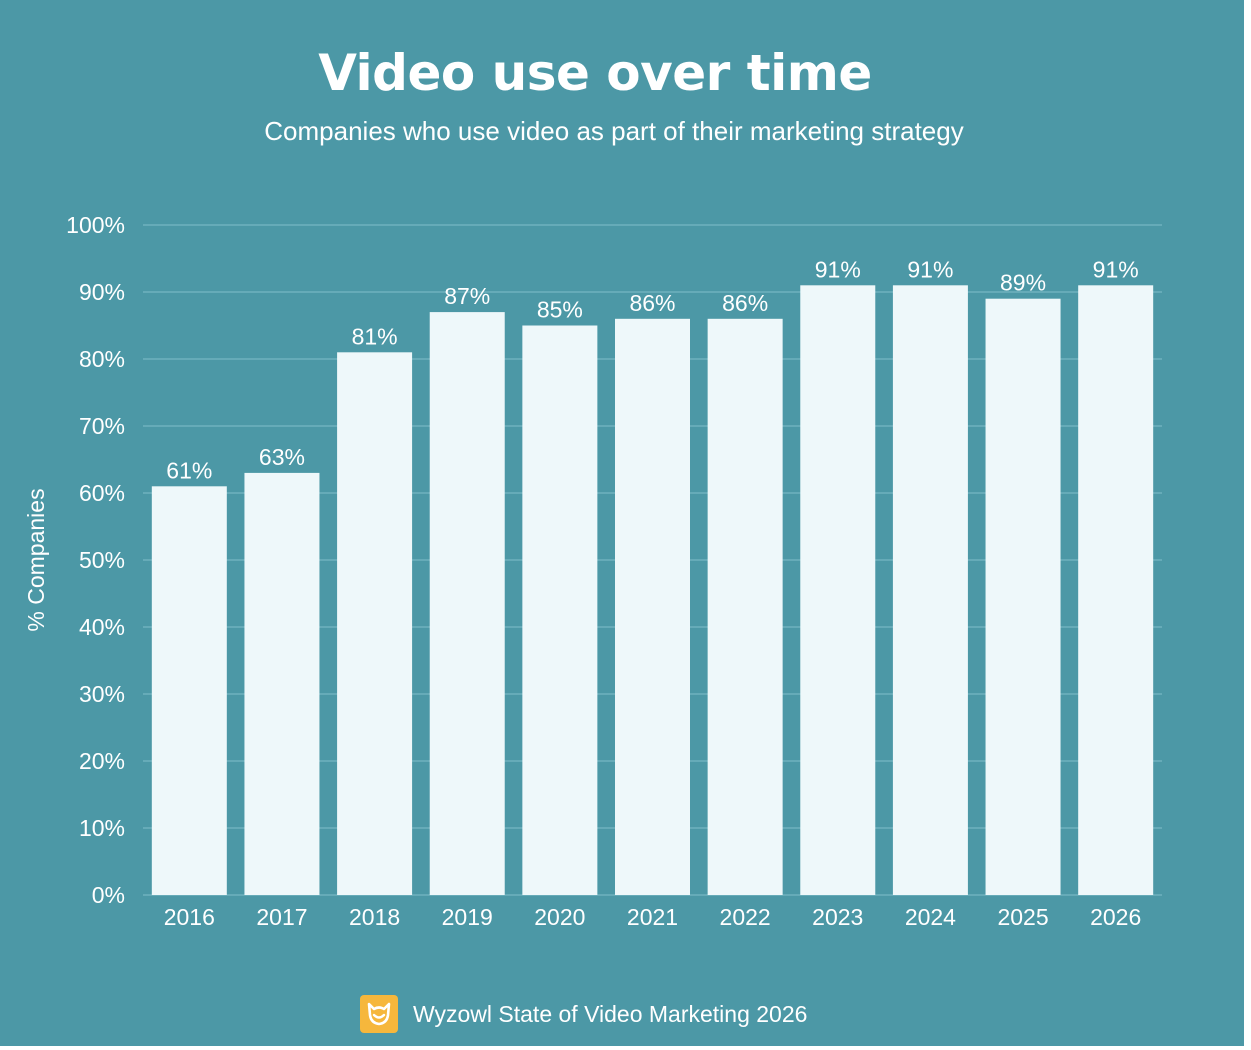 This screenshot has height=1050, width=1251. What do you see at coordinates (1116, 590) in the screenshot?
I see `bar-2026` at bounding box center [1116, 590].